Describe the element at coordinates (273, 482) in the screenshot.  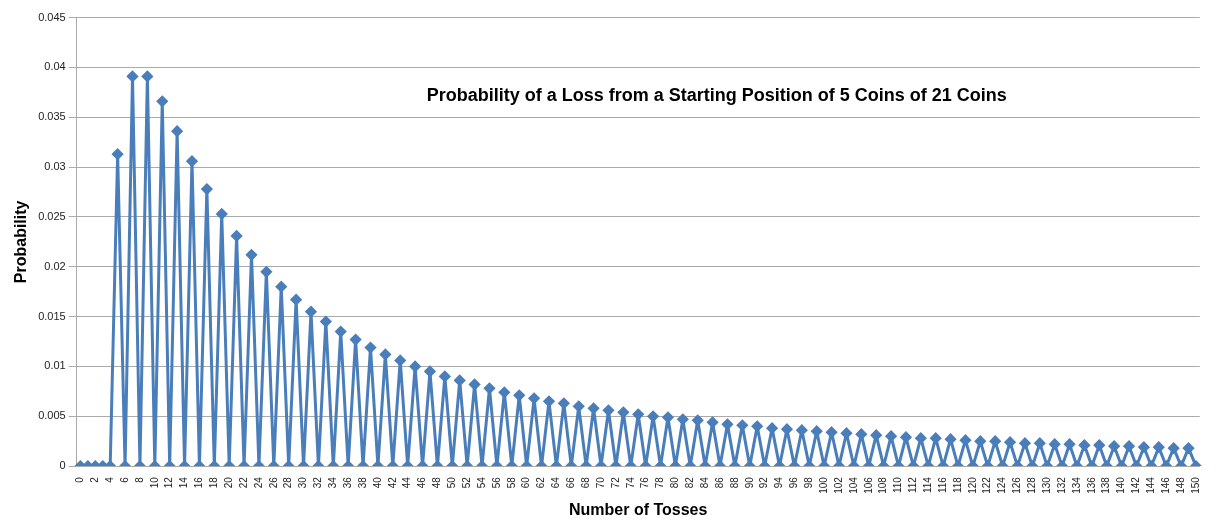
I see `x-tick-label: 26` at that location.